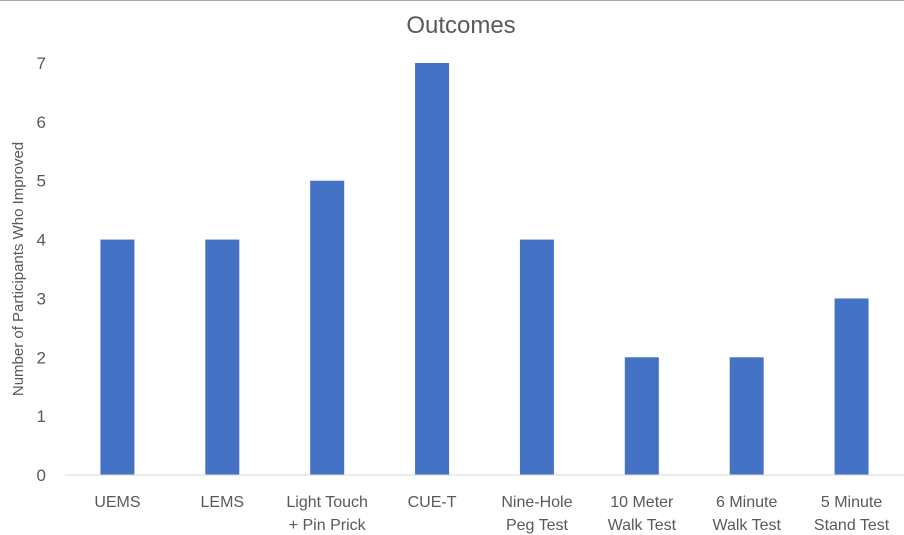 The image size is (904, 535). I want to click on y-axis-title: Number of Participants Who Improved, so click(18, 269).